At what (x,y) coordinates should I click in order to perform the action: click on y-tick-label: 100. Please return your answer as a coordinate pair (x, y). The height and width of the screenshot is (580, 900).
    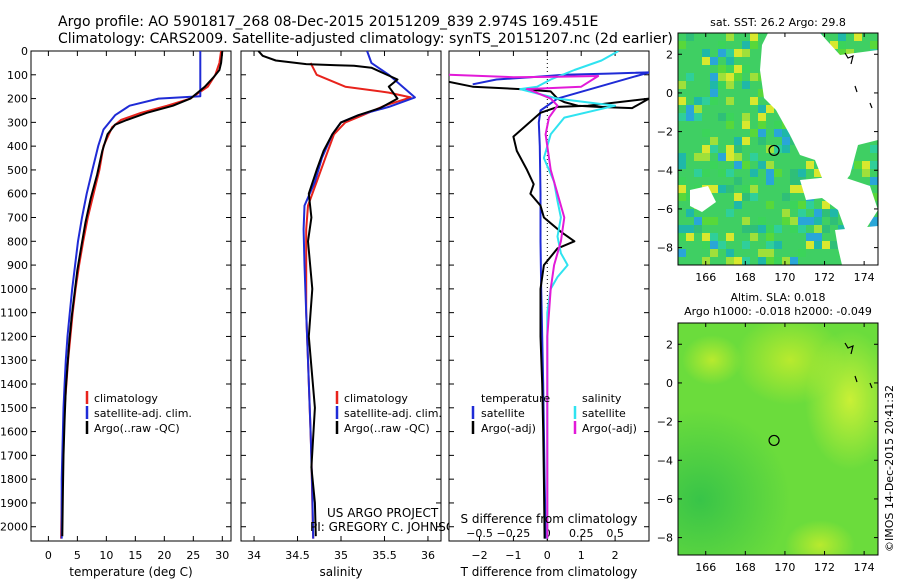
    Looking at the image, I should click on (17, 75).